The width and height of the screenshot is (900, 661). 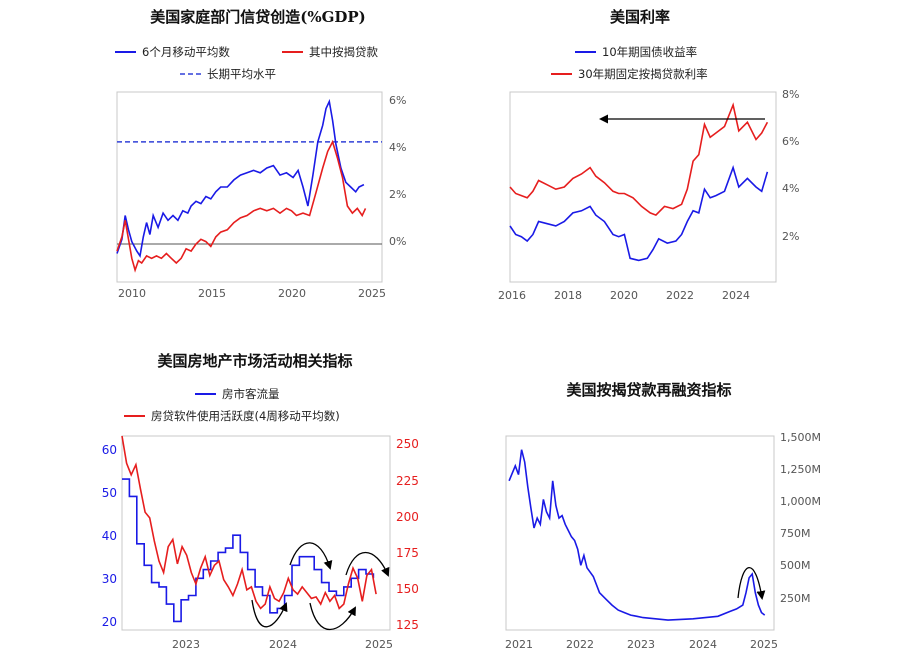 What do you see at coordinates (258, 17) in the screenshot?
I see `household-credit-title: 美国家庭部门信贷创造(%GDP)` at bounding box center [258, 17].